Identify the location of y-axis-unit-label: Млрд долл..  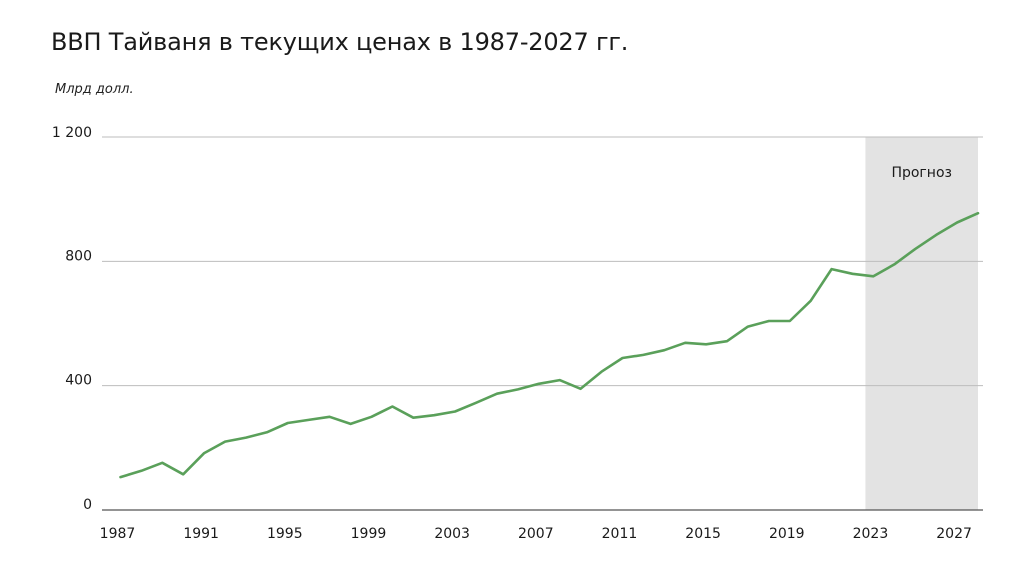
(94, 89).